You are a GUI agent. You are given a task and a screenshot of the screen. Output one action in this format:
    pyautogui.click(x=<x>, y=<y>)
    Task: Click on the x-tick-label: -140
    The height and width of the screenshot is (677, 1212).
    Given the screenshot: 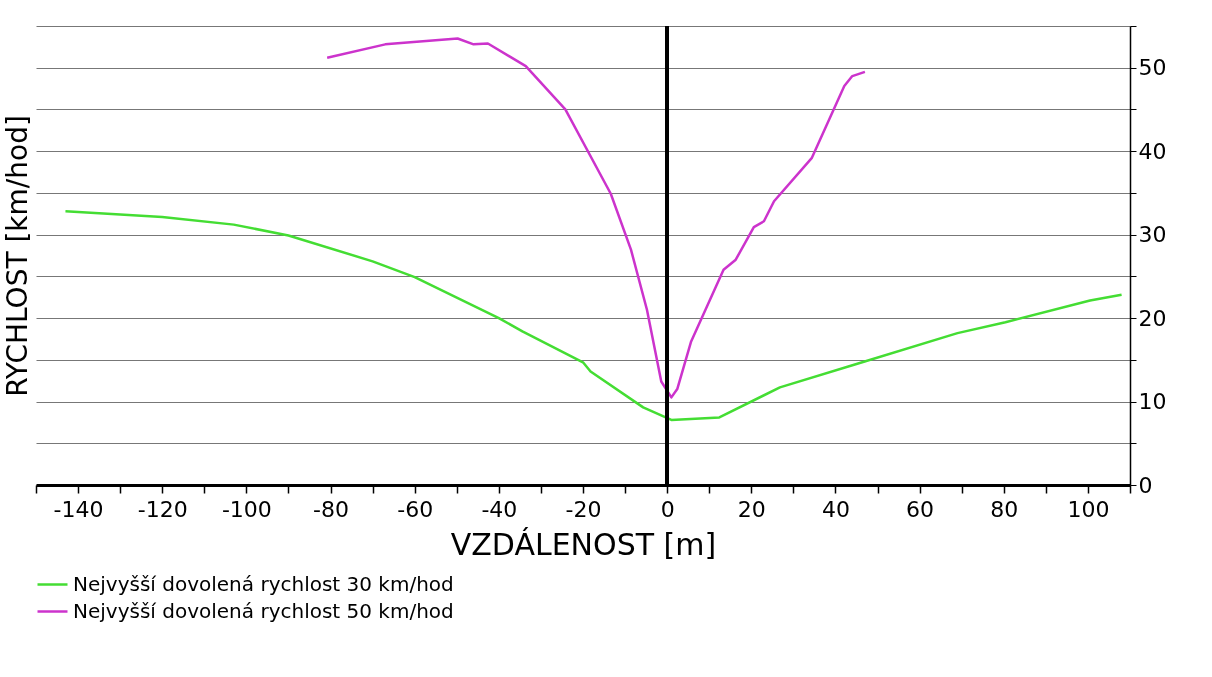 What is the action you would take?
    pyautogui.click(x=78, y=509)
    